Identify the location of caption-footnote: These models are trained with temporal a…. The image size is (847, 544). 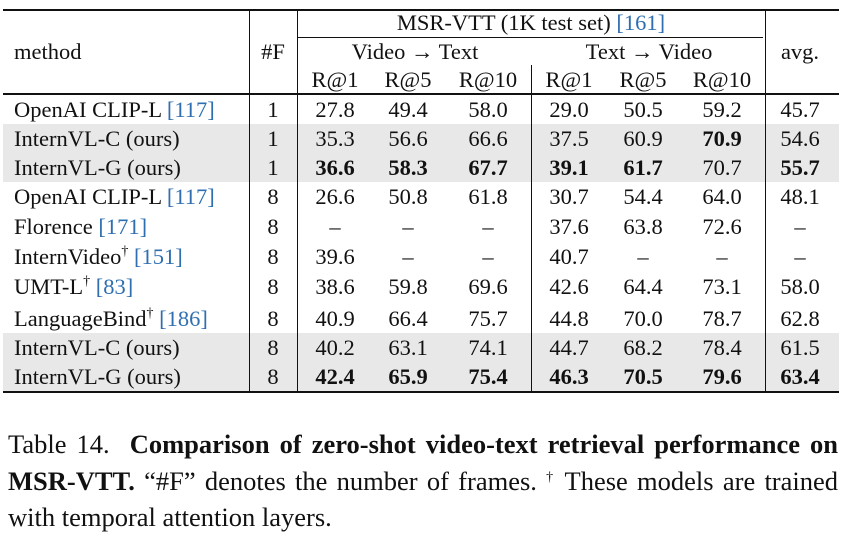
(423, 499).